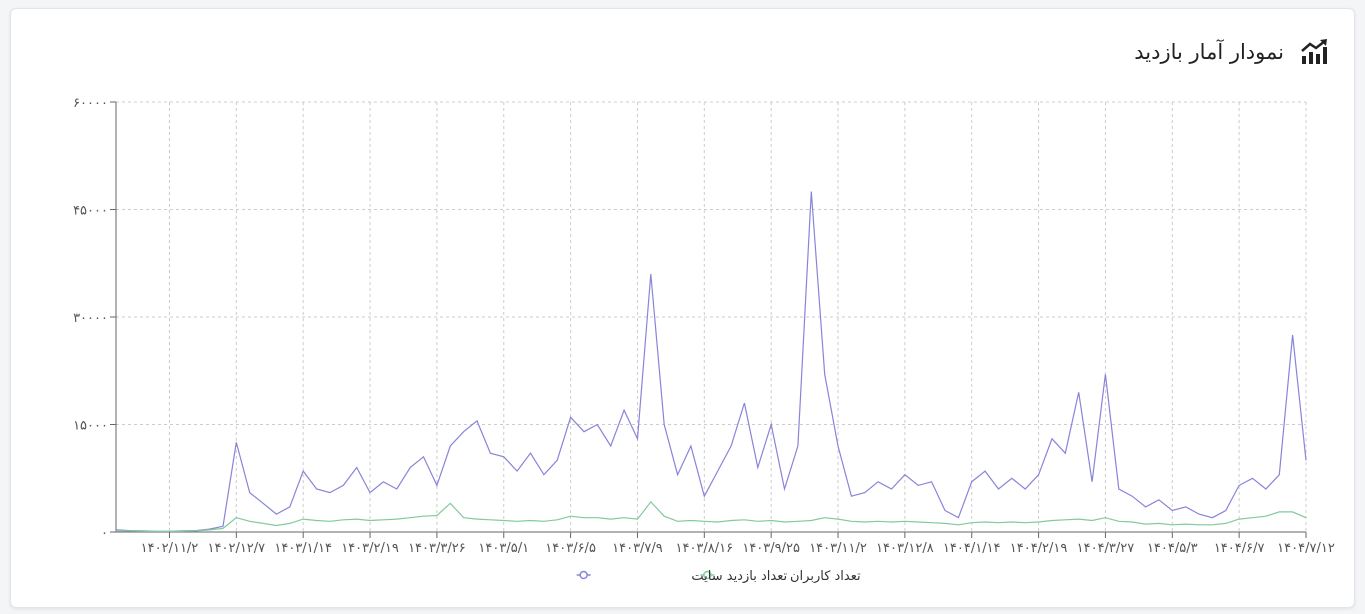 This screenshot has height=614, width=1365. What do you see at coordinates (905, 548) in the screenshot?
I see `x-tick-label: ۱۴۰۳/۱۲/۸` at bounding box center [905, 548].